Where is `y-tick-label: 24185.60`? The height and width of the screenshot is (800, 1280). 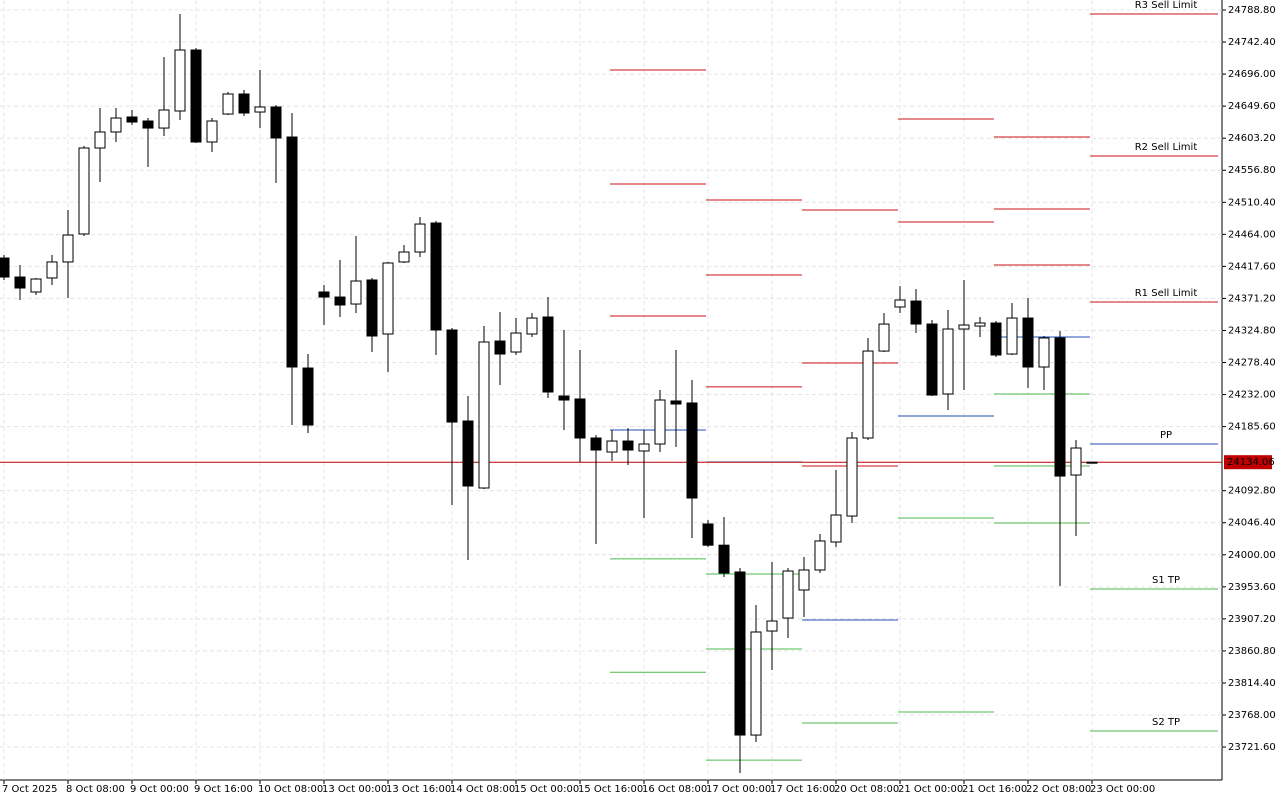 y-tick-label: 24185.60 is located at coordinates (1252, 427).